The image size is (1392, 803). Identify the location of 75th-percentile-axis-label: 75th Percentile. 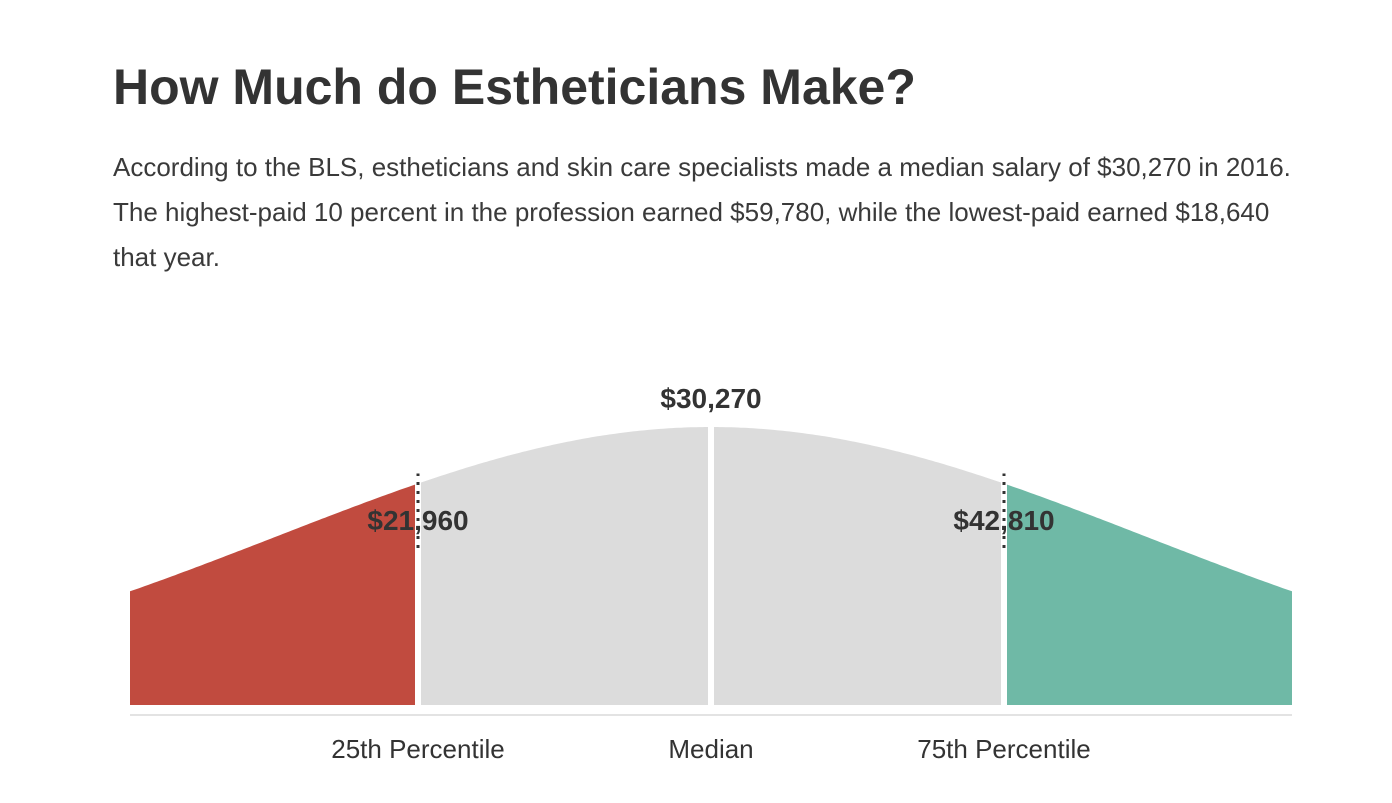
(1003, 749).